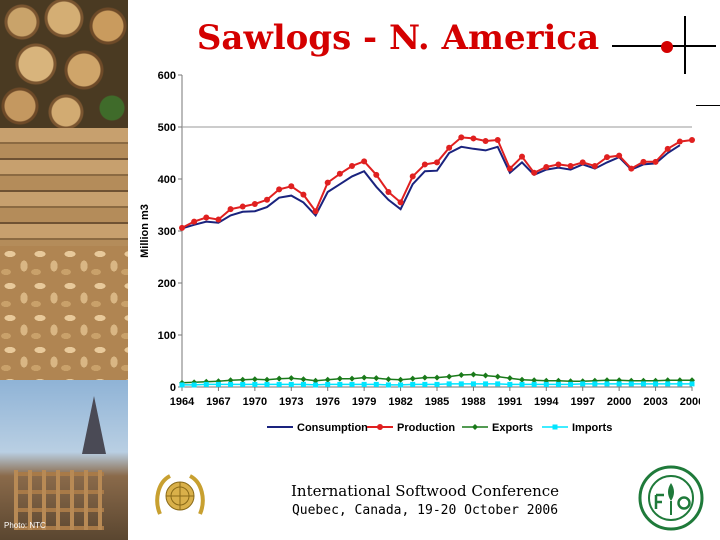 The width and height of the screenshot is (720, 540). What do you see at coordinates (510, 402) in the screenshot?
I see `x-tick-label: 1991` at bounding box center [510, 402].